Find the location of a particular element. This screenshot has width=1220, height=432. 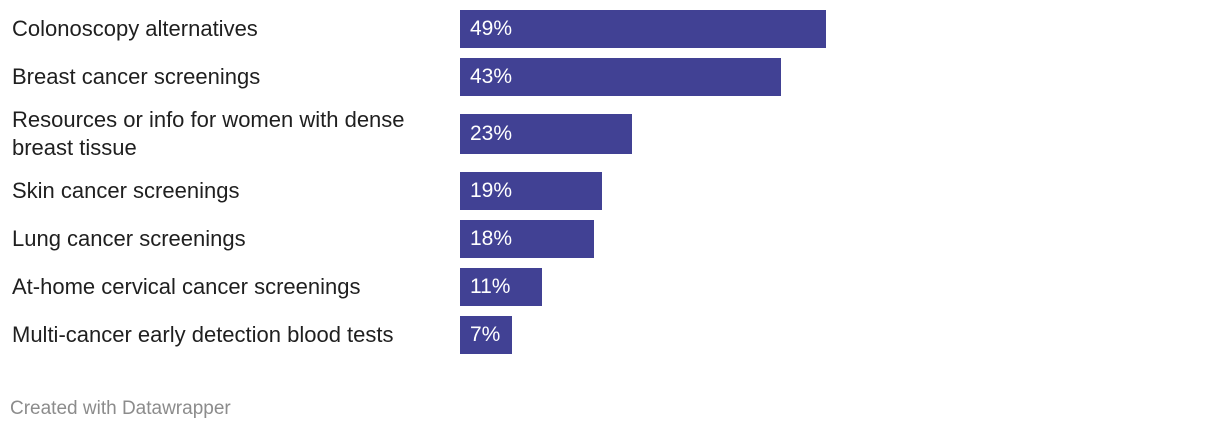

category-label: Skin cancer screenings is located at coordinates (126, 190).